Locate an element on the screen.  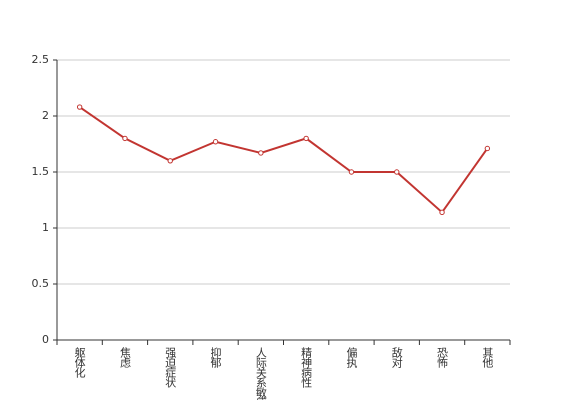
y-tick-label: 2 is located at coordinates (45, 115).